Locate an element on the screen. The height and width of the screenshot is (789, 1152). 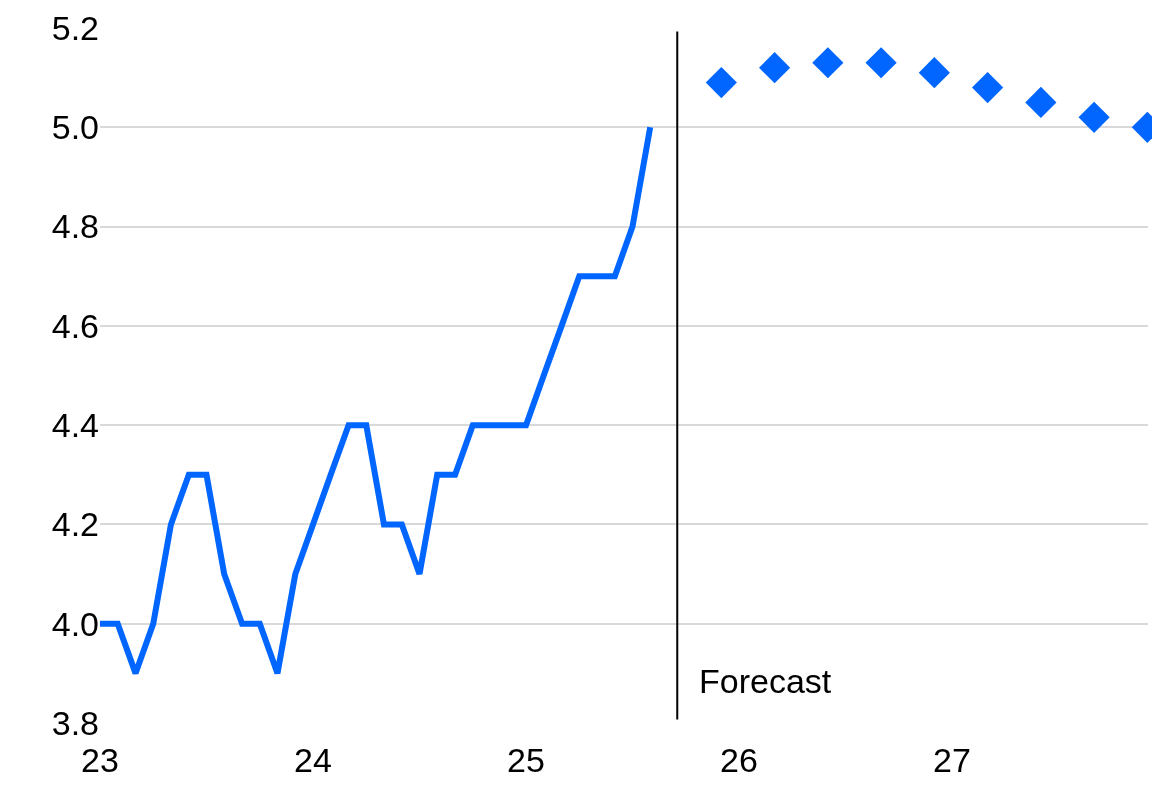
x-tick-label: 25 is located at coordinates (526, 760).